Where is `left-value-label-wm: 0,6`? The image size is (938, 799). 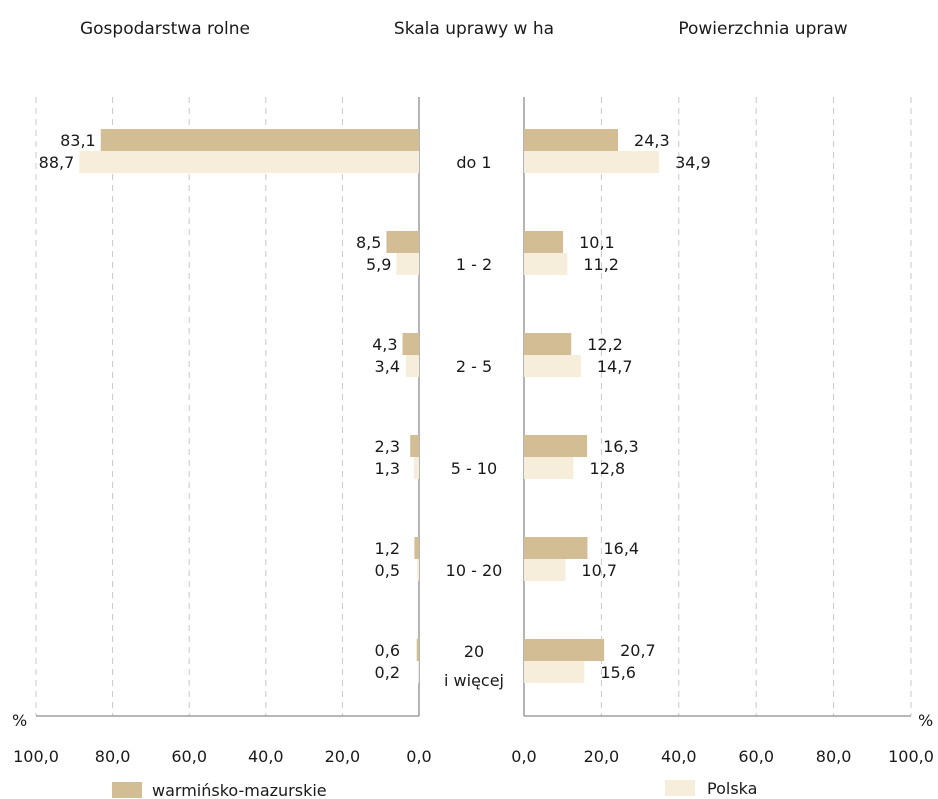 left-value-label-wm: 0,6 is located at coordinates (387, 650).